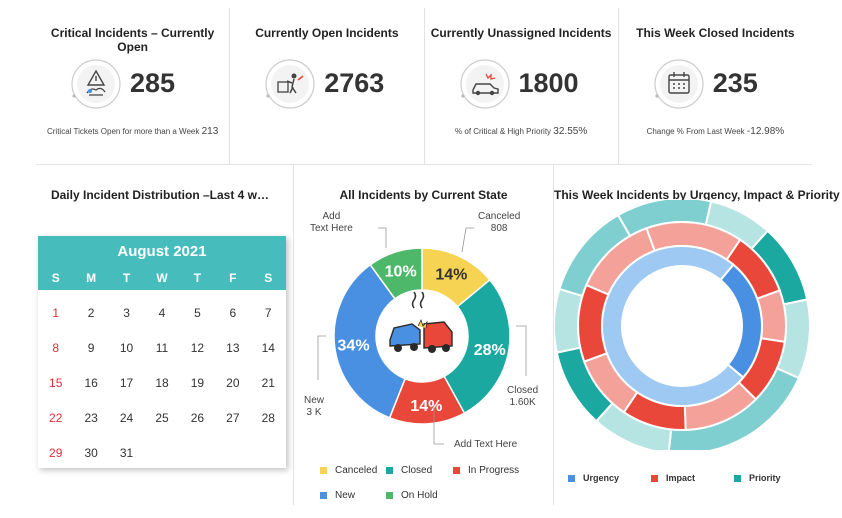 This screenshot has height=518, width=842. What do you see at coordinates (233, 278) in the screenshot?
I see `calendar-weekday: F` at bounding box center [233, 278].